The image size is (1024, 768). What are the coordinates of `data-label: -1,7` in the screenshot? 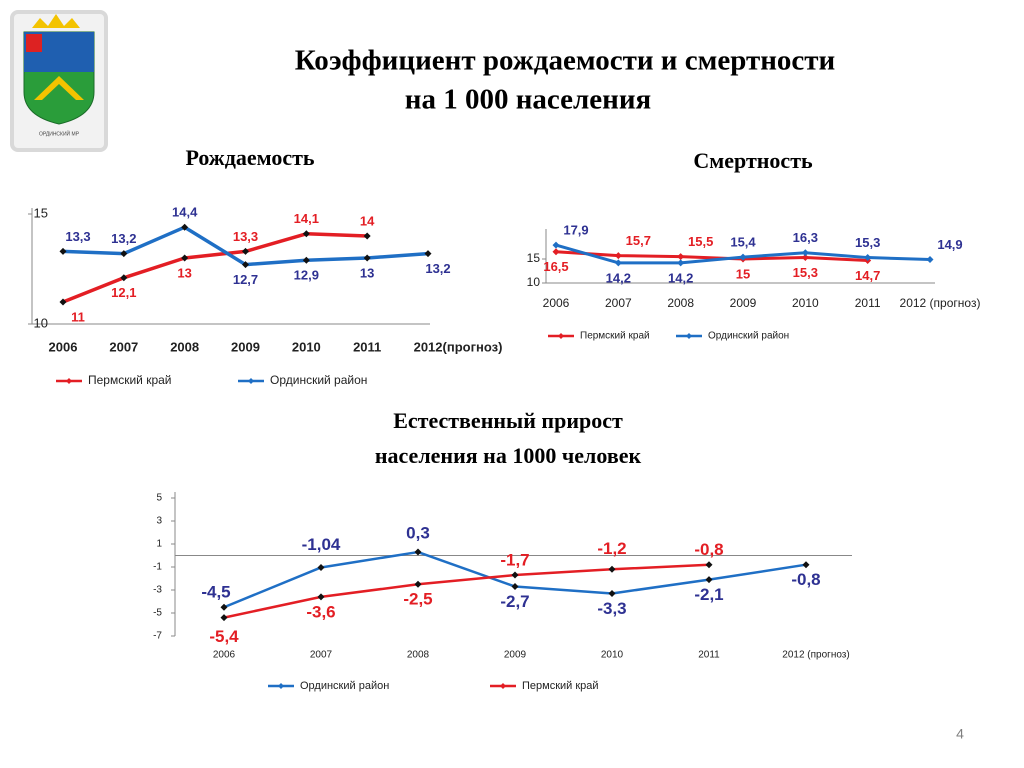 It's located at (514, 560).